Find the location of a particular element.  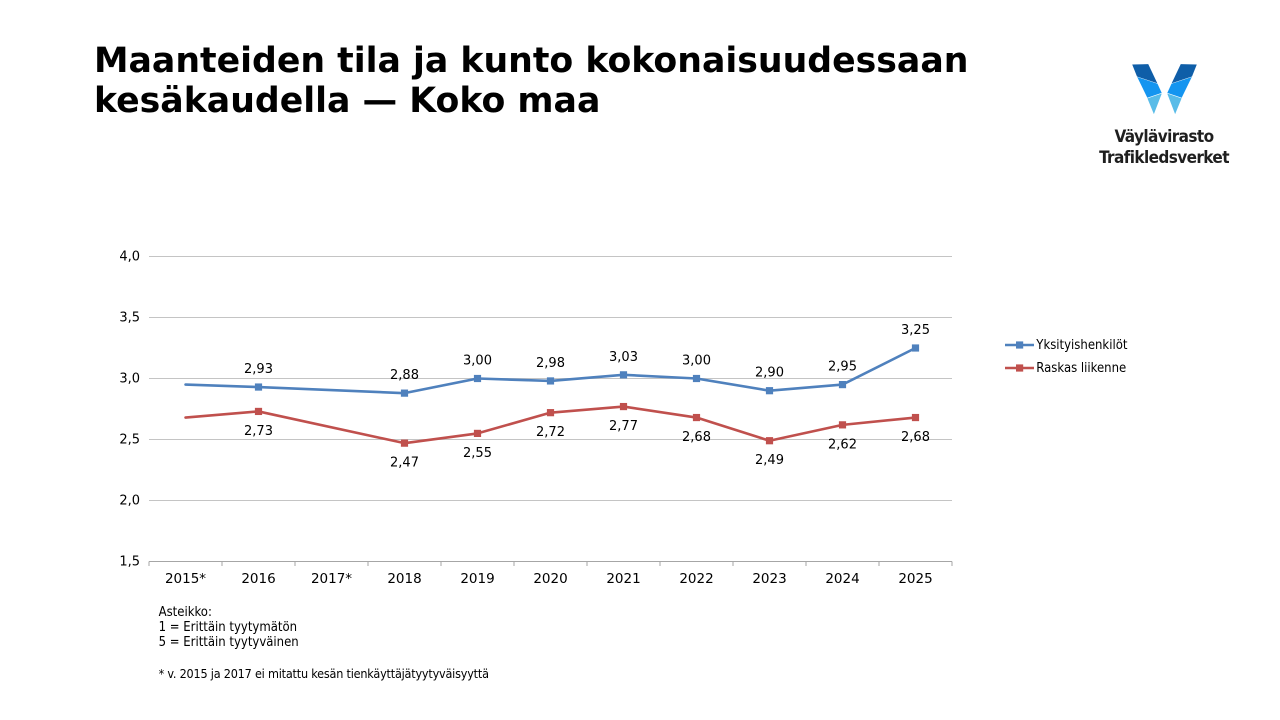

y-axis-label: 2,0 is located at coordinates (129, 501).